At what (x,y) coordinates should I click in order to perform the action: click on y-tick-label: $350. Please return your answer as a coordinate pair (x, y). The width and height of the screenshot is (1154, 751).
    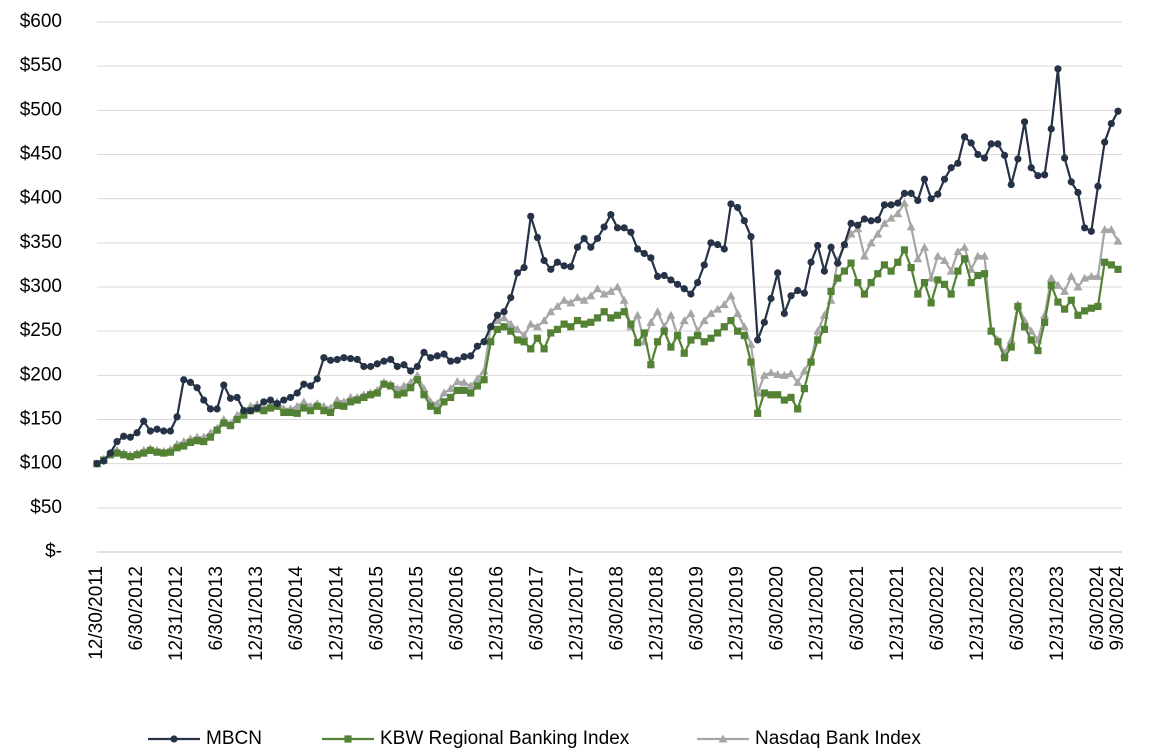
    Looking at the image, I should click on (41, 242).